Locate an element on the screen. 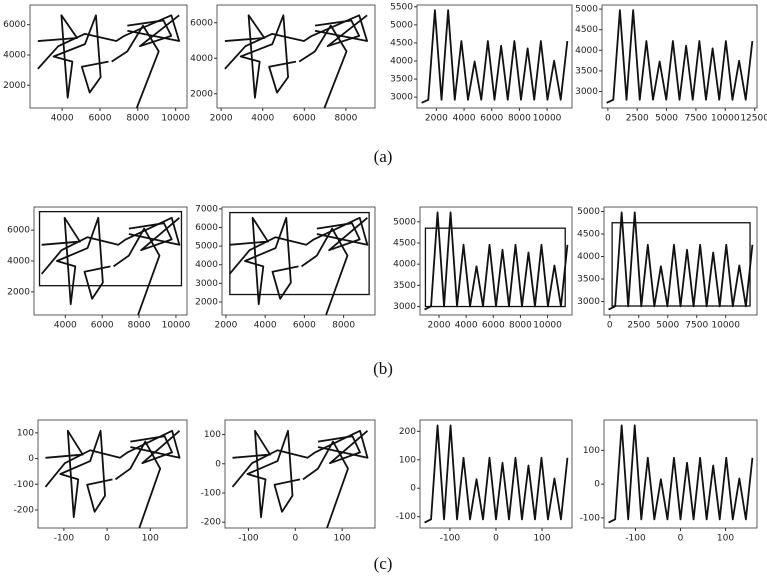 The width and height of the screenshot is (767, 577). plot: -100 0 100 -100 0 100 200 is located at coordinates (484, 481).